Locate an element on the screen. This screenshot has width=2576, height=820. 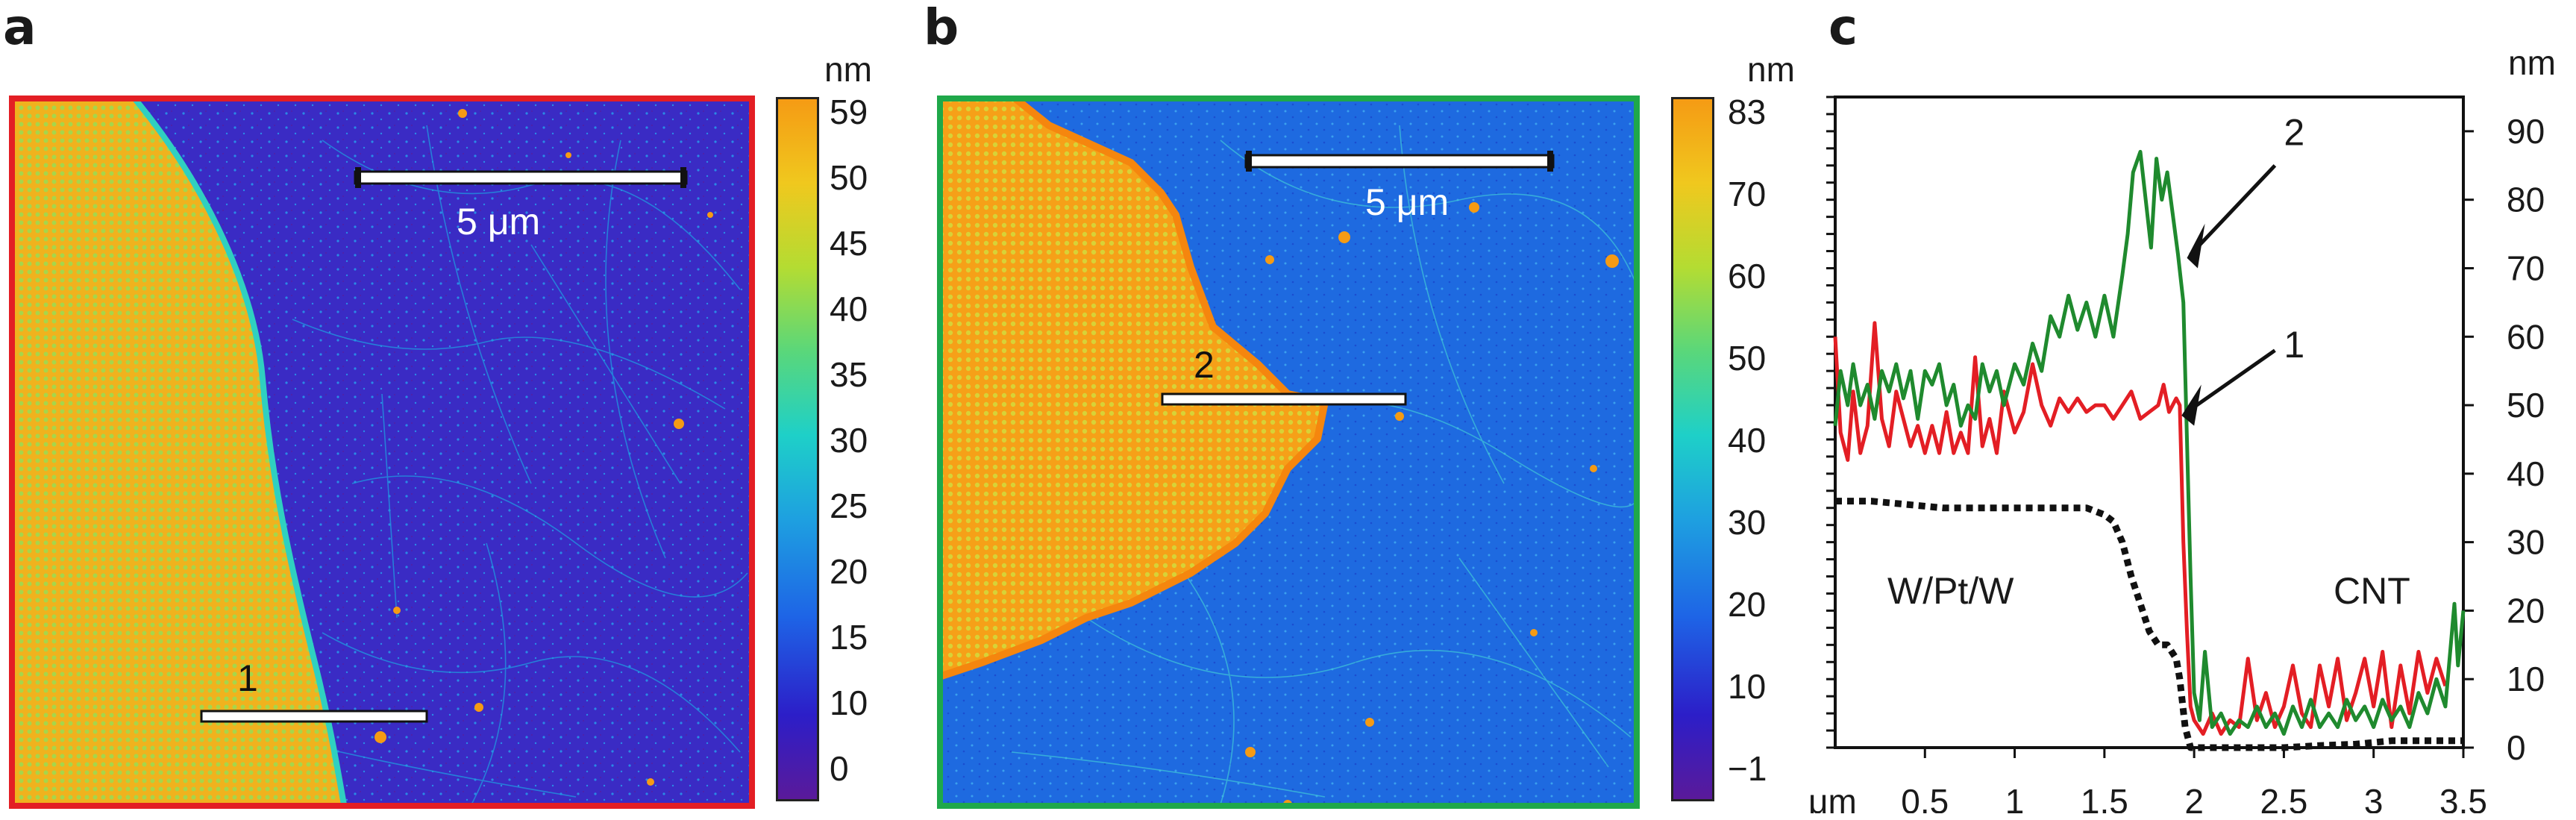
y-tick-label: 40 is located at coordinates (2526, 473).